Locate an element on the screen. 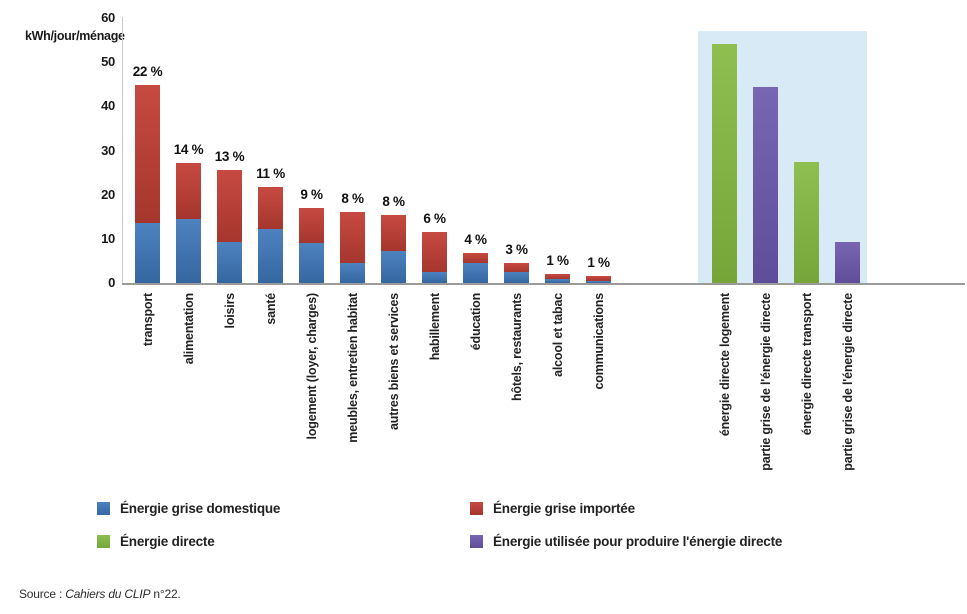 The height and width of the screenshot is (614, 967). y-axis-tick-label: 40 is located at coordinates (108, 106).